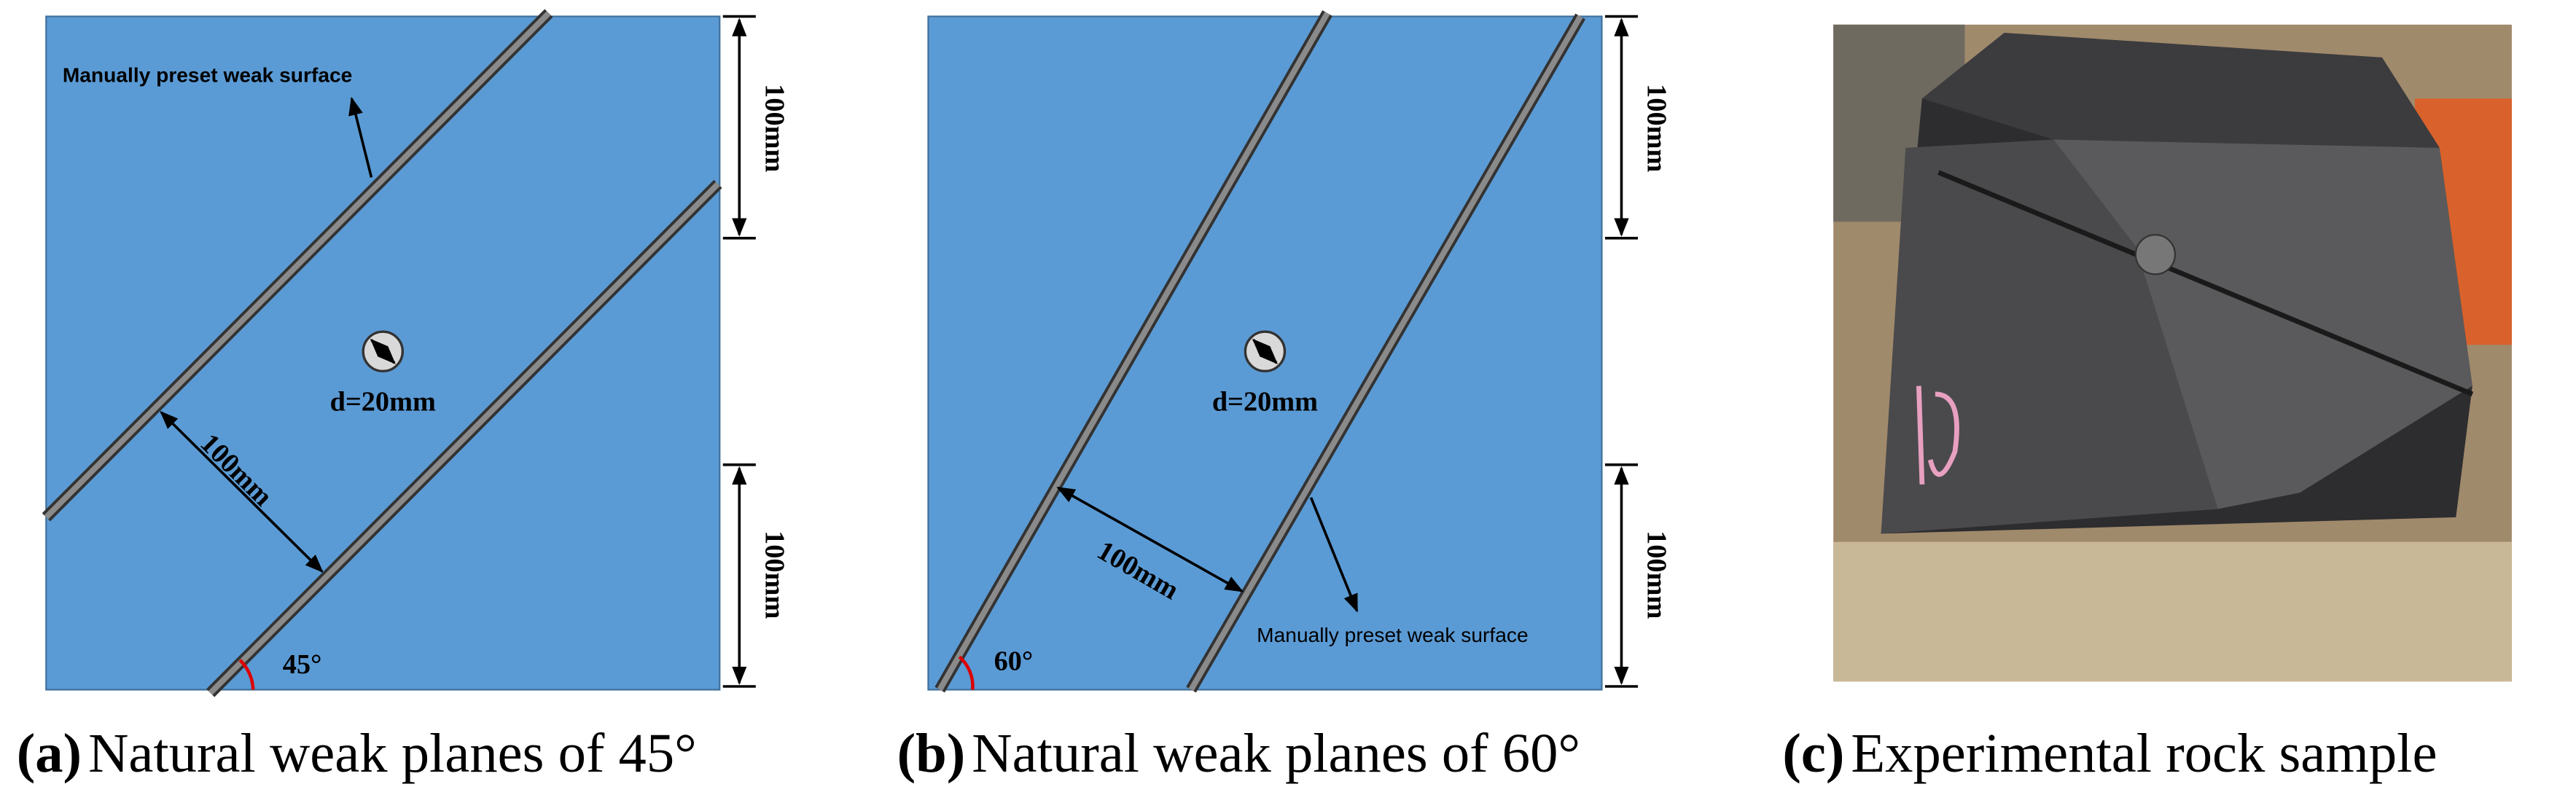  I want to click on angle: 45°, so click(302, 664).